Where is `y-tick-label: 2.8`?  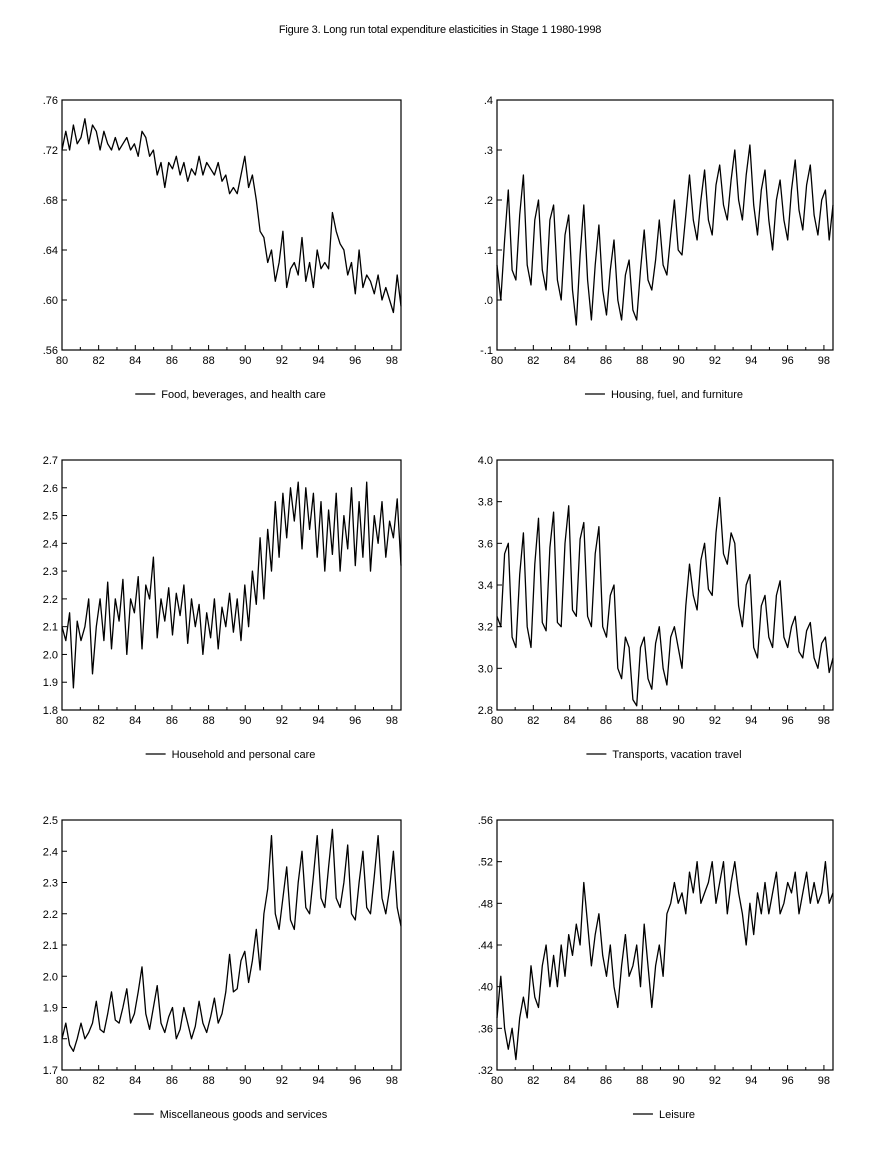 y-tick-label: 2.8 is located at coordinates (485, 711).